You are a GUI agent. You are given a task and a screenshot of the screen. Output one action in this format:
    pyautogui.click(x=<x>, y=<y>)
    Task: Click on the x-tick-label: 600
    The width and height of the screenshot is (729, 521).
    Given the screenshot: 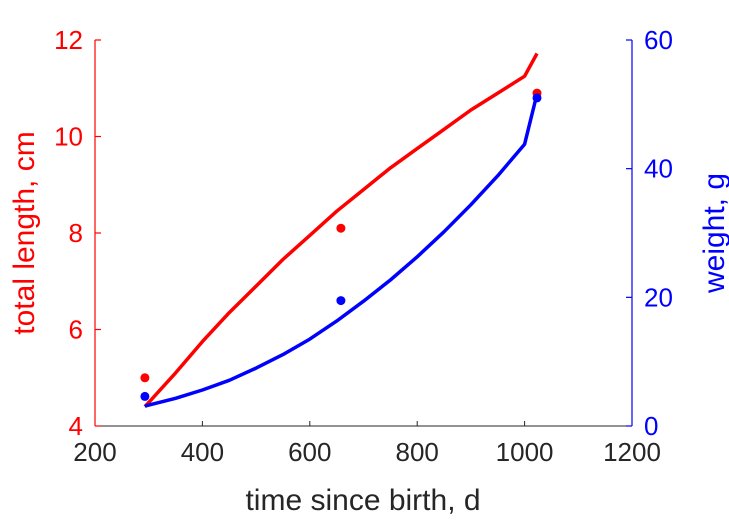 What is the action you would take?
    pyautogui.click(x=309, y=452)
    